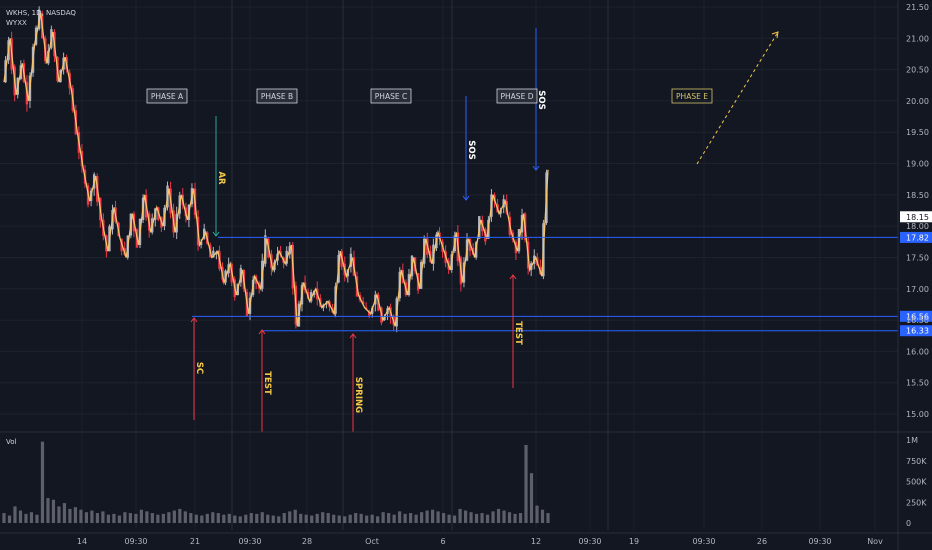 This screenshot has width=932, height=550. I want to click on level-price-label: 16.33, so click(917, 331).